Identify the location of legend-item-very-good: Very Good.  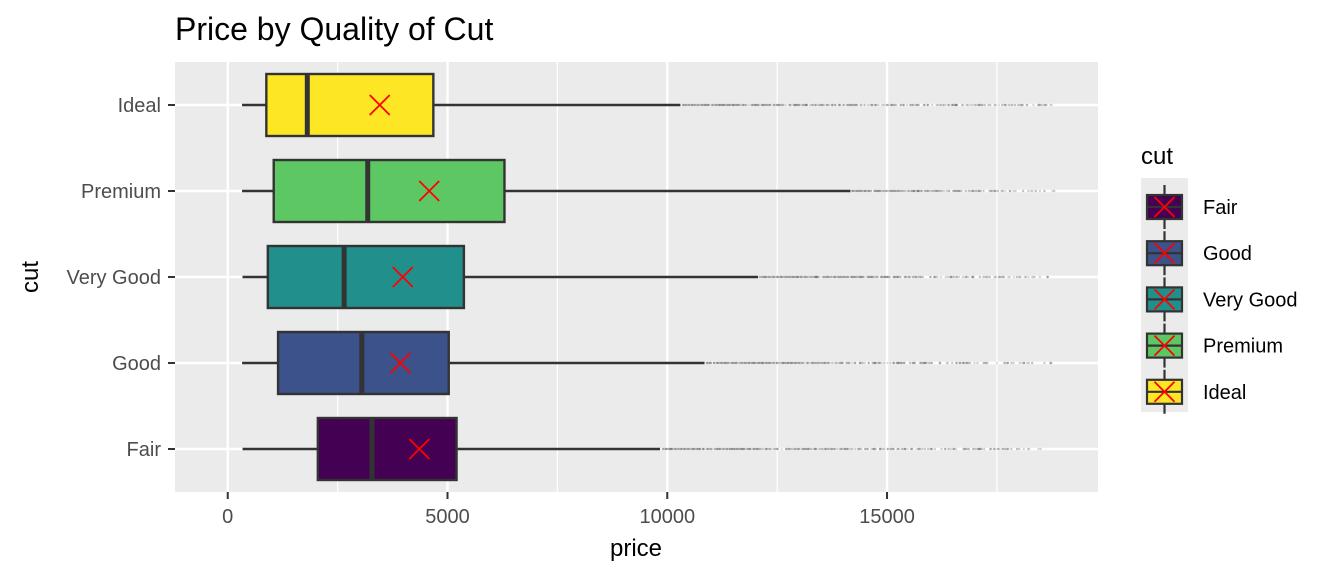
(1221, 299).